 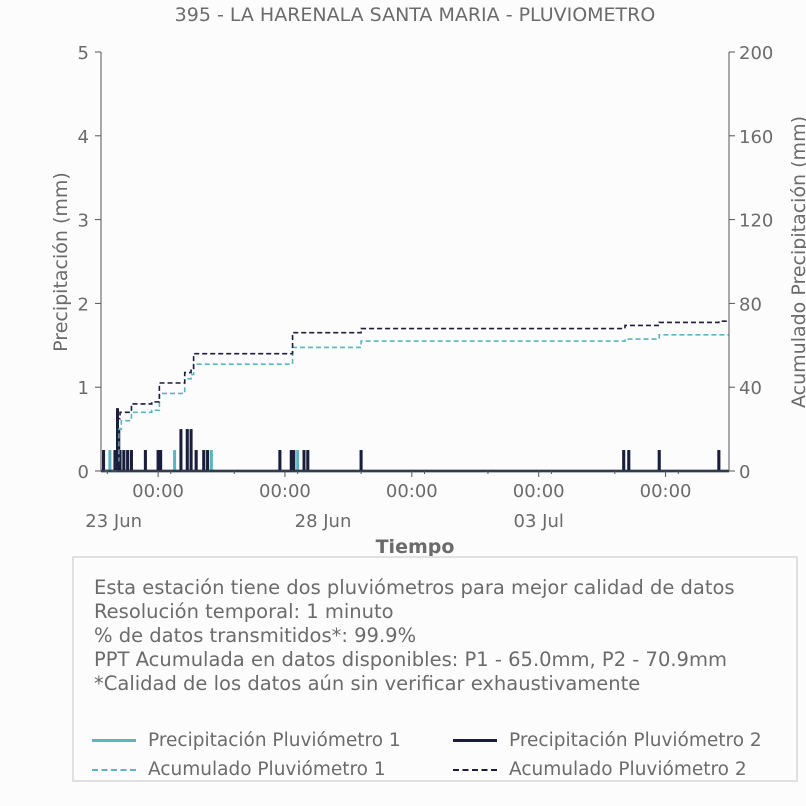 What do you see at coordinates (628, 769) in the screenshot?
I see `legend-label: Acumulado Pluviómetro 2` at bounding box center [628, 769].